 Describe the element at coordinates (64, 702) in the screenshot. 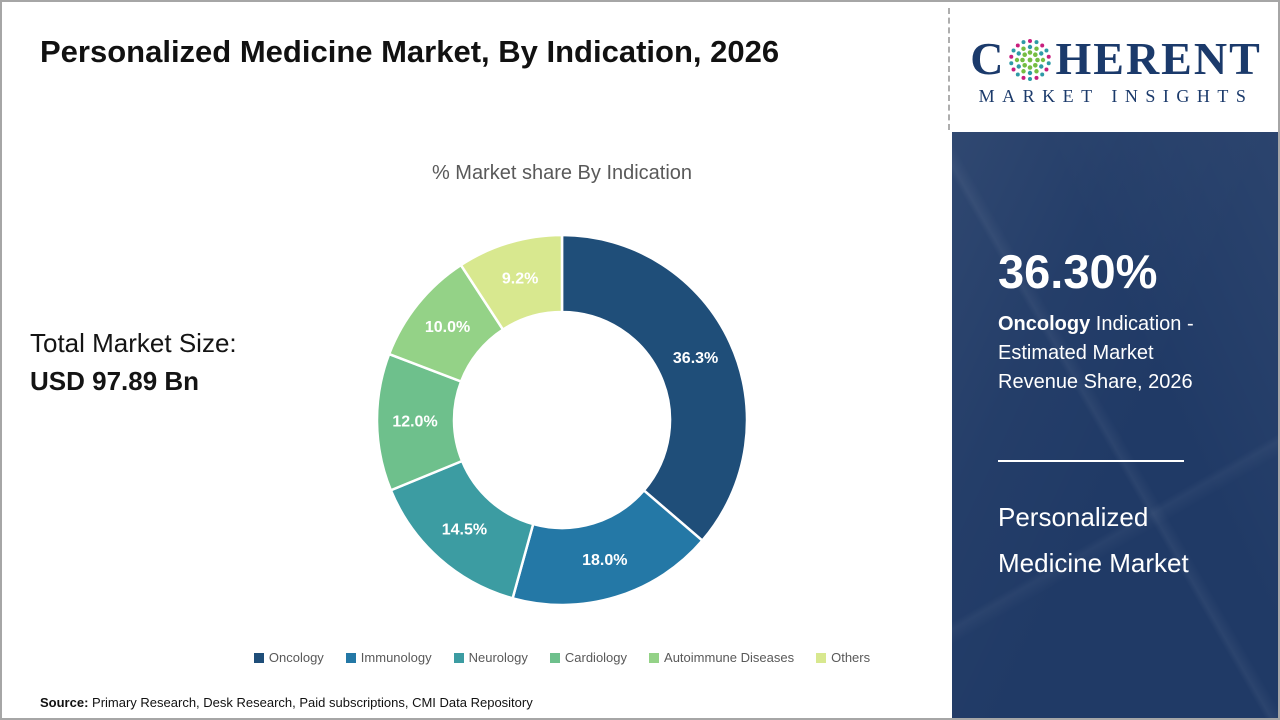

I see `source-label: Source:` at that location.